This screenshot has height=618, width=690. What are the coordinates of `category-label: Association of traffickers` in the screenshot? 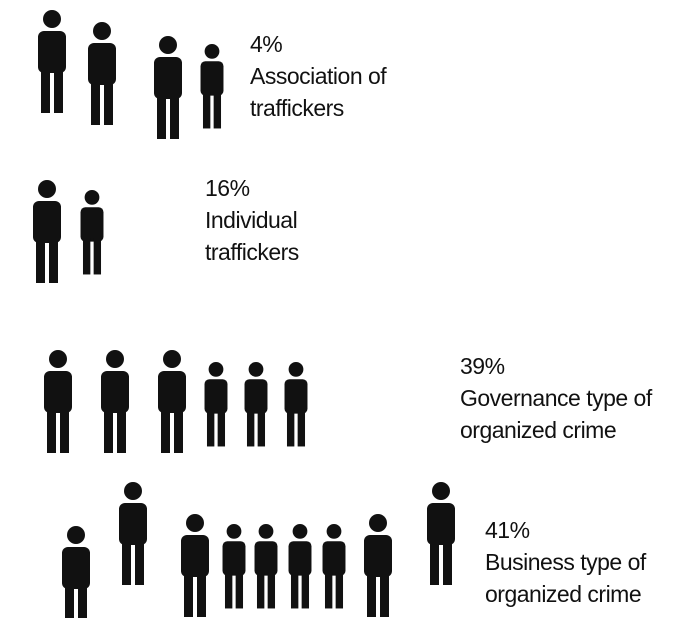 It's located at (318, 92).